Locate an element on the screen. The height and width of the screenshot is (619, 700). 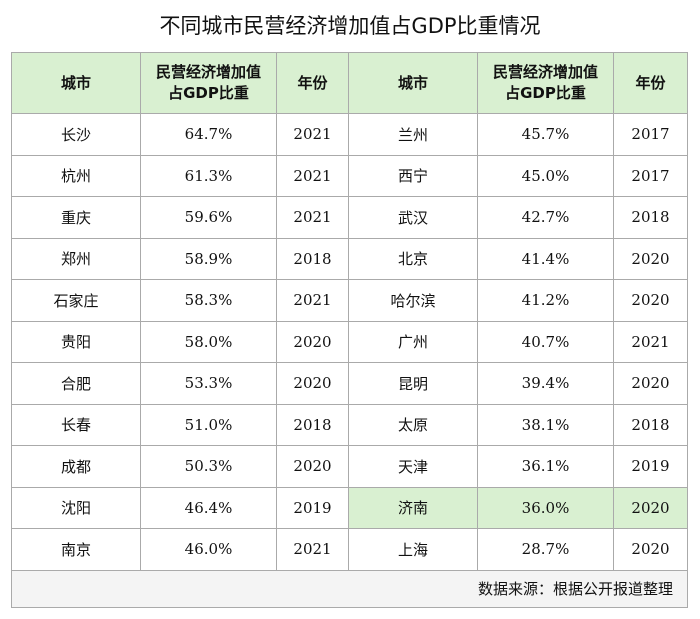
share-cell: 40.7% is located at coordinates (545, 341).